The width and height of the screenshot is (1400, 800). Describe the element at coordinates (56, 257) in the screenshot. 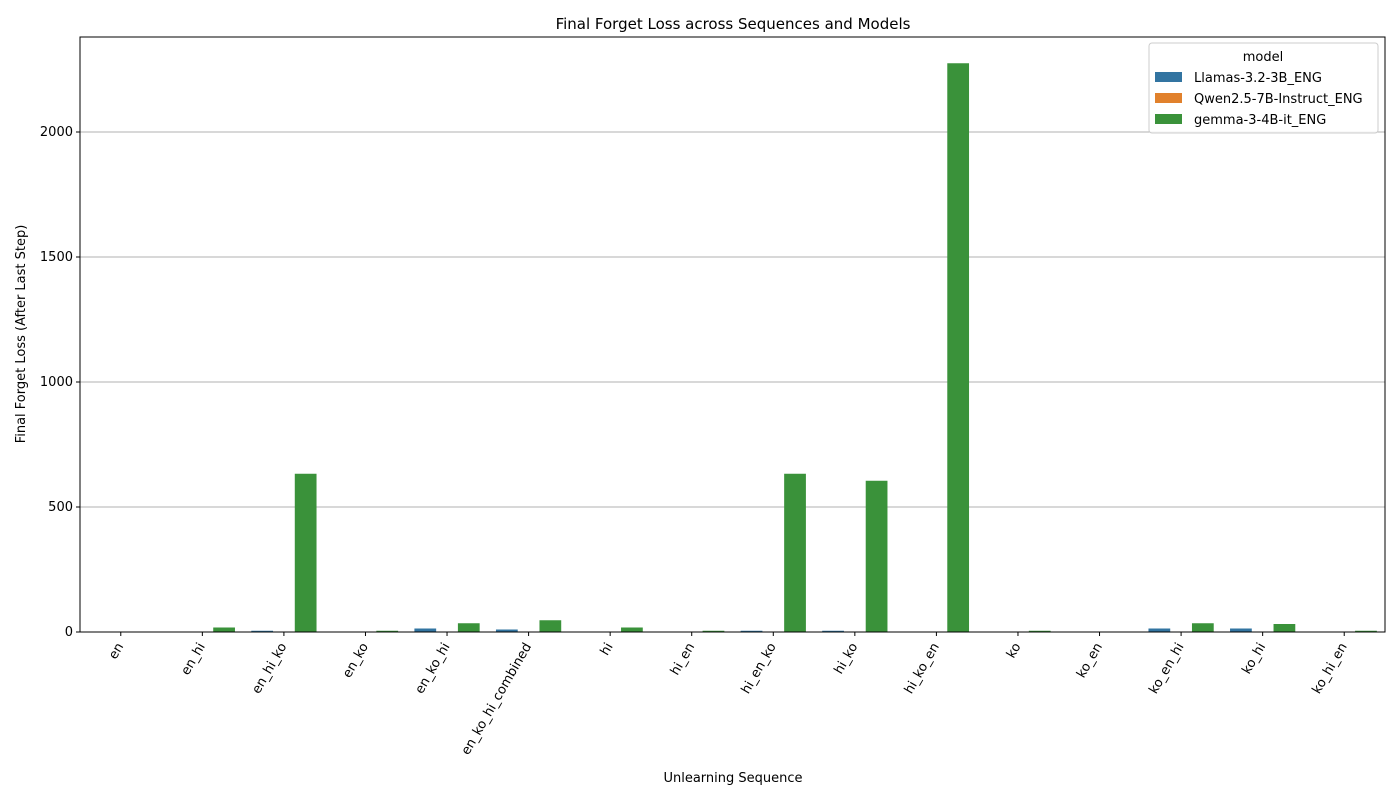

I see `y-tick-label: 1500` at that location.